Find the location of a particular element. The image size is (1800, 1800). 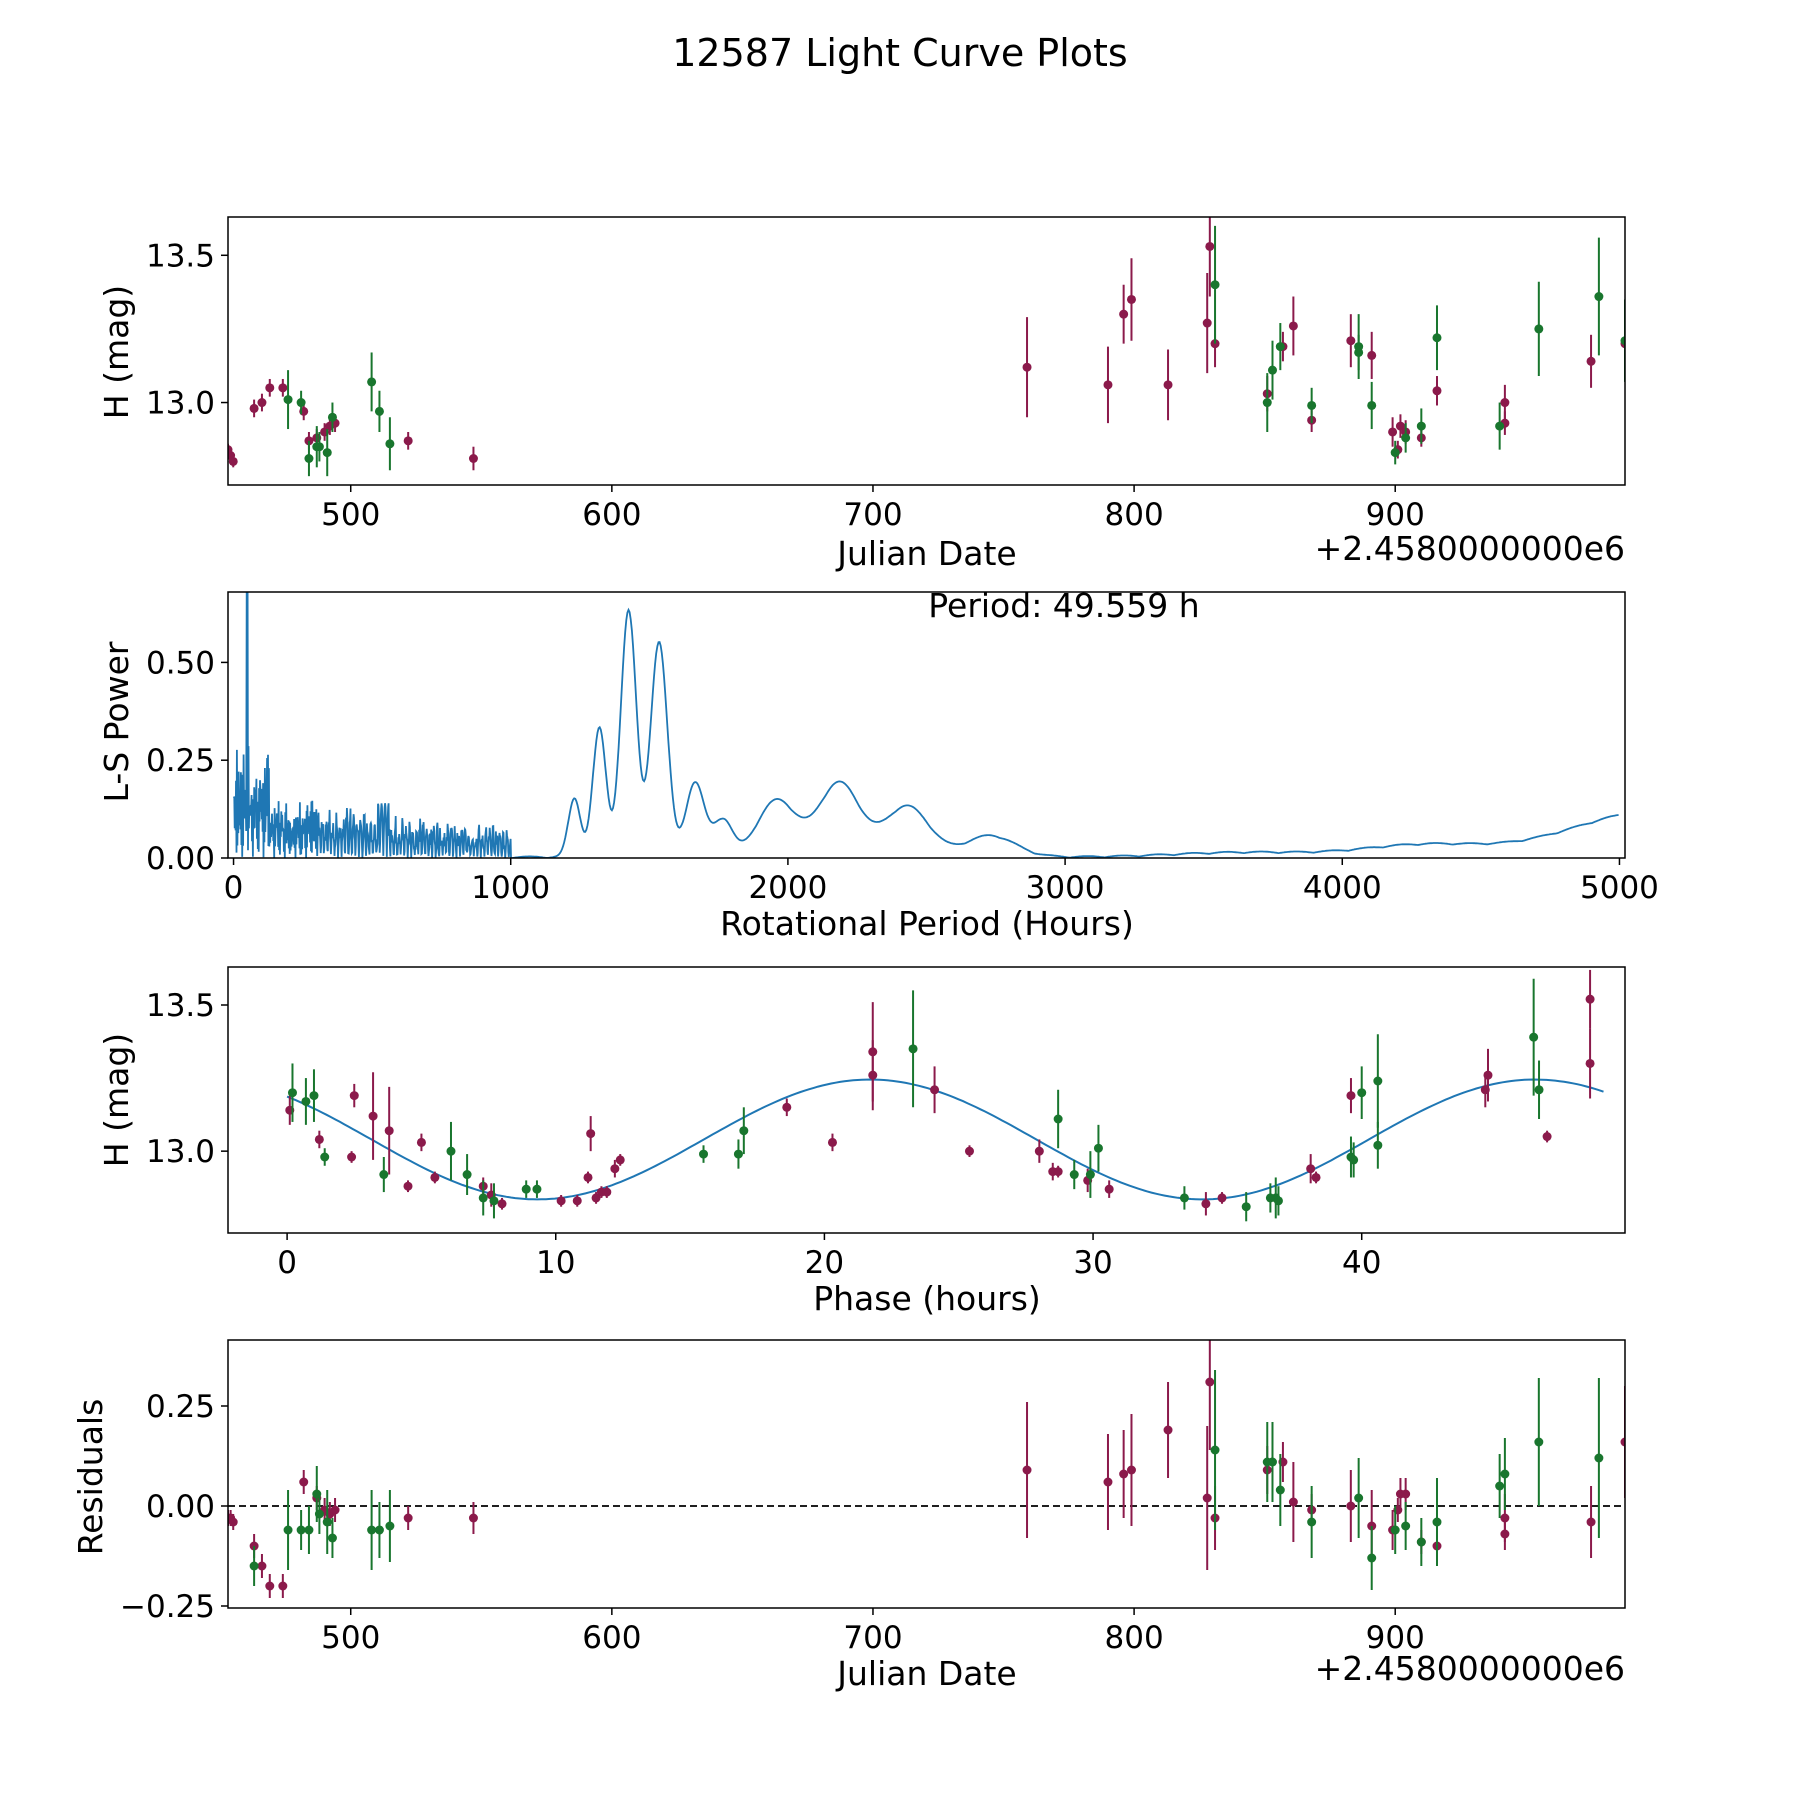

phased-panel: Phase (hours) H (mag) is located at coordinates (569, 1175).